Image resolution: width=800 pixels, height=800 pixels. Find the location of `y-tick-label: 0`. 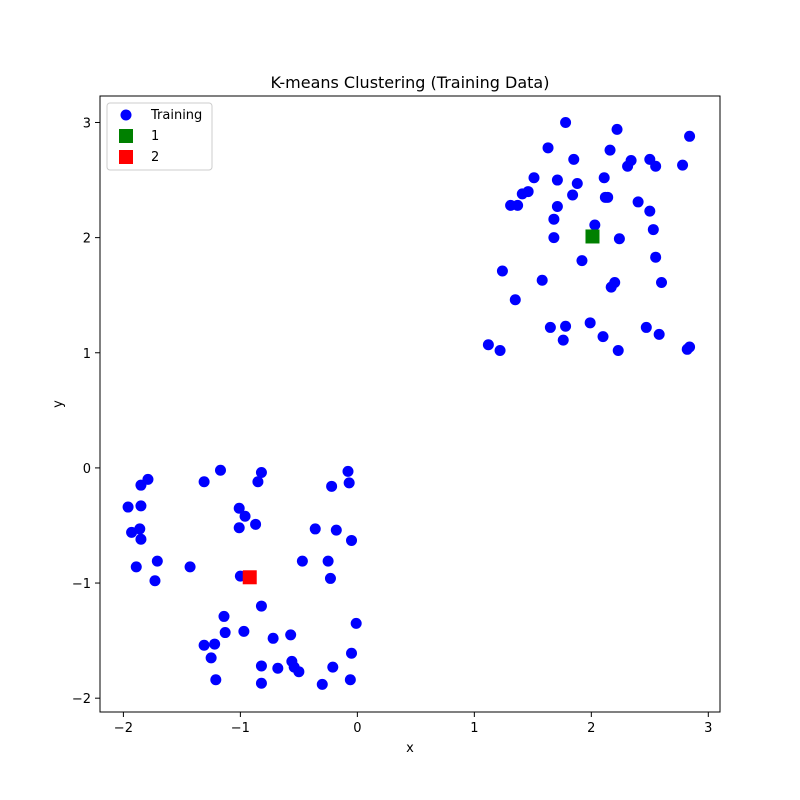

y-tick-label: 0 is located at coordinates (87, 469).